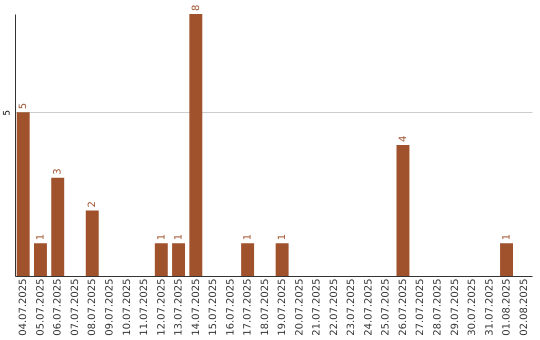 The image size is (540, 340). I want to click on x-tick-label: 22.07.2025, so click(334, 307).